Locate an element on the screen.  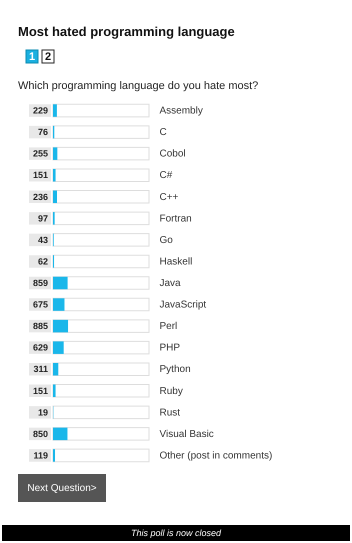
data-label: 76 is located at coordinates (43, 132).